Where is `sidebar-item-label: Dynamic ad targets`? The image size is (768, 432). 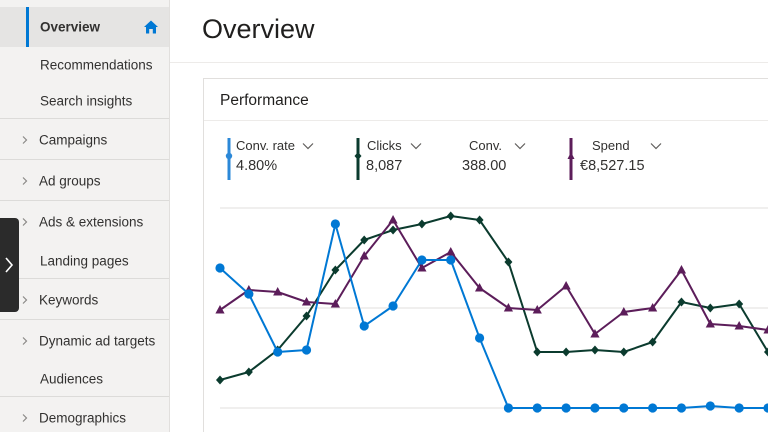
sidebar-item-label: Dynamic ad targets is located at coordinates (97, 341).